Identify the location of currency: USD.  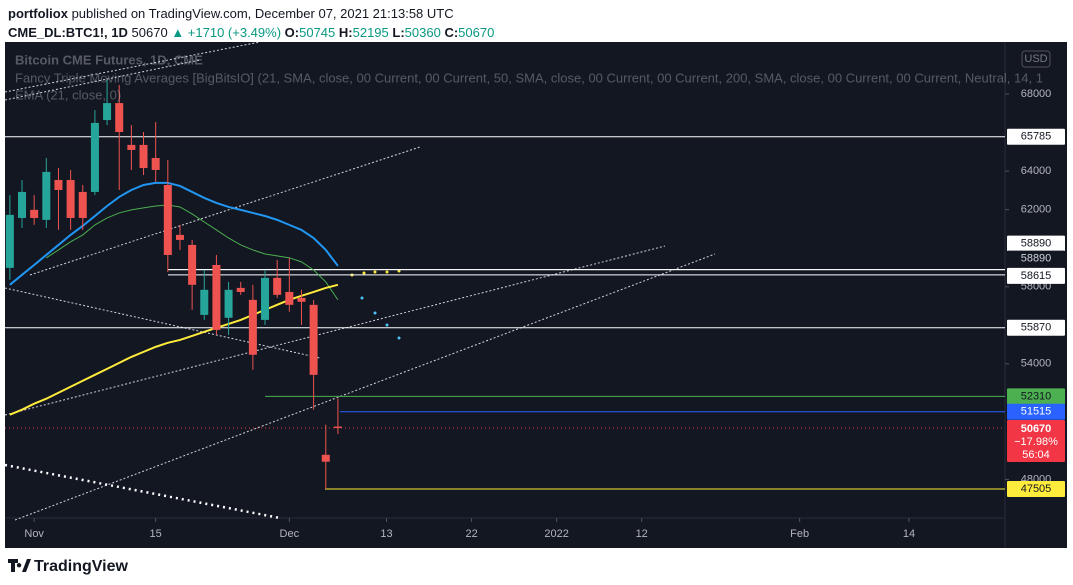
(1035, 59).